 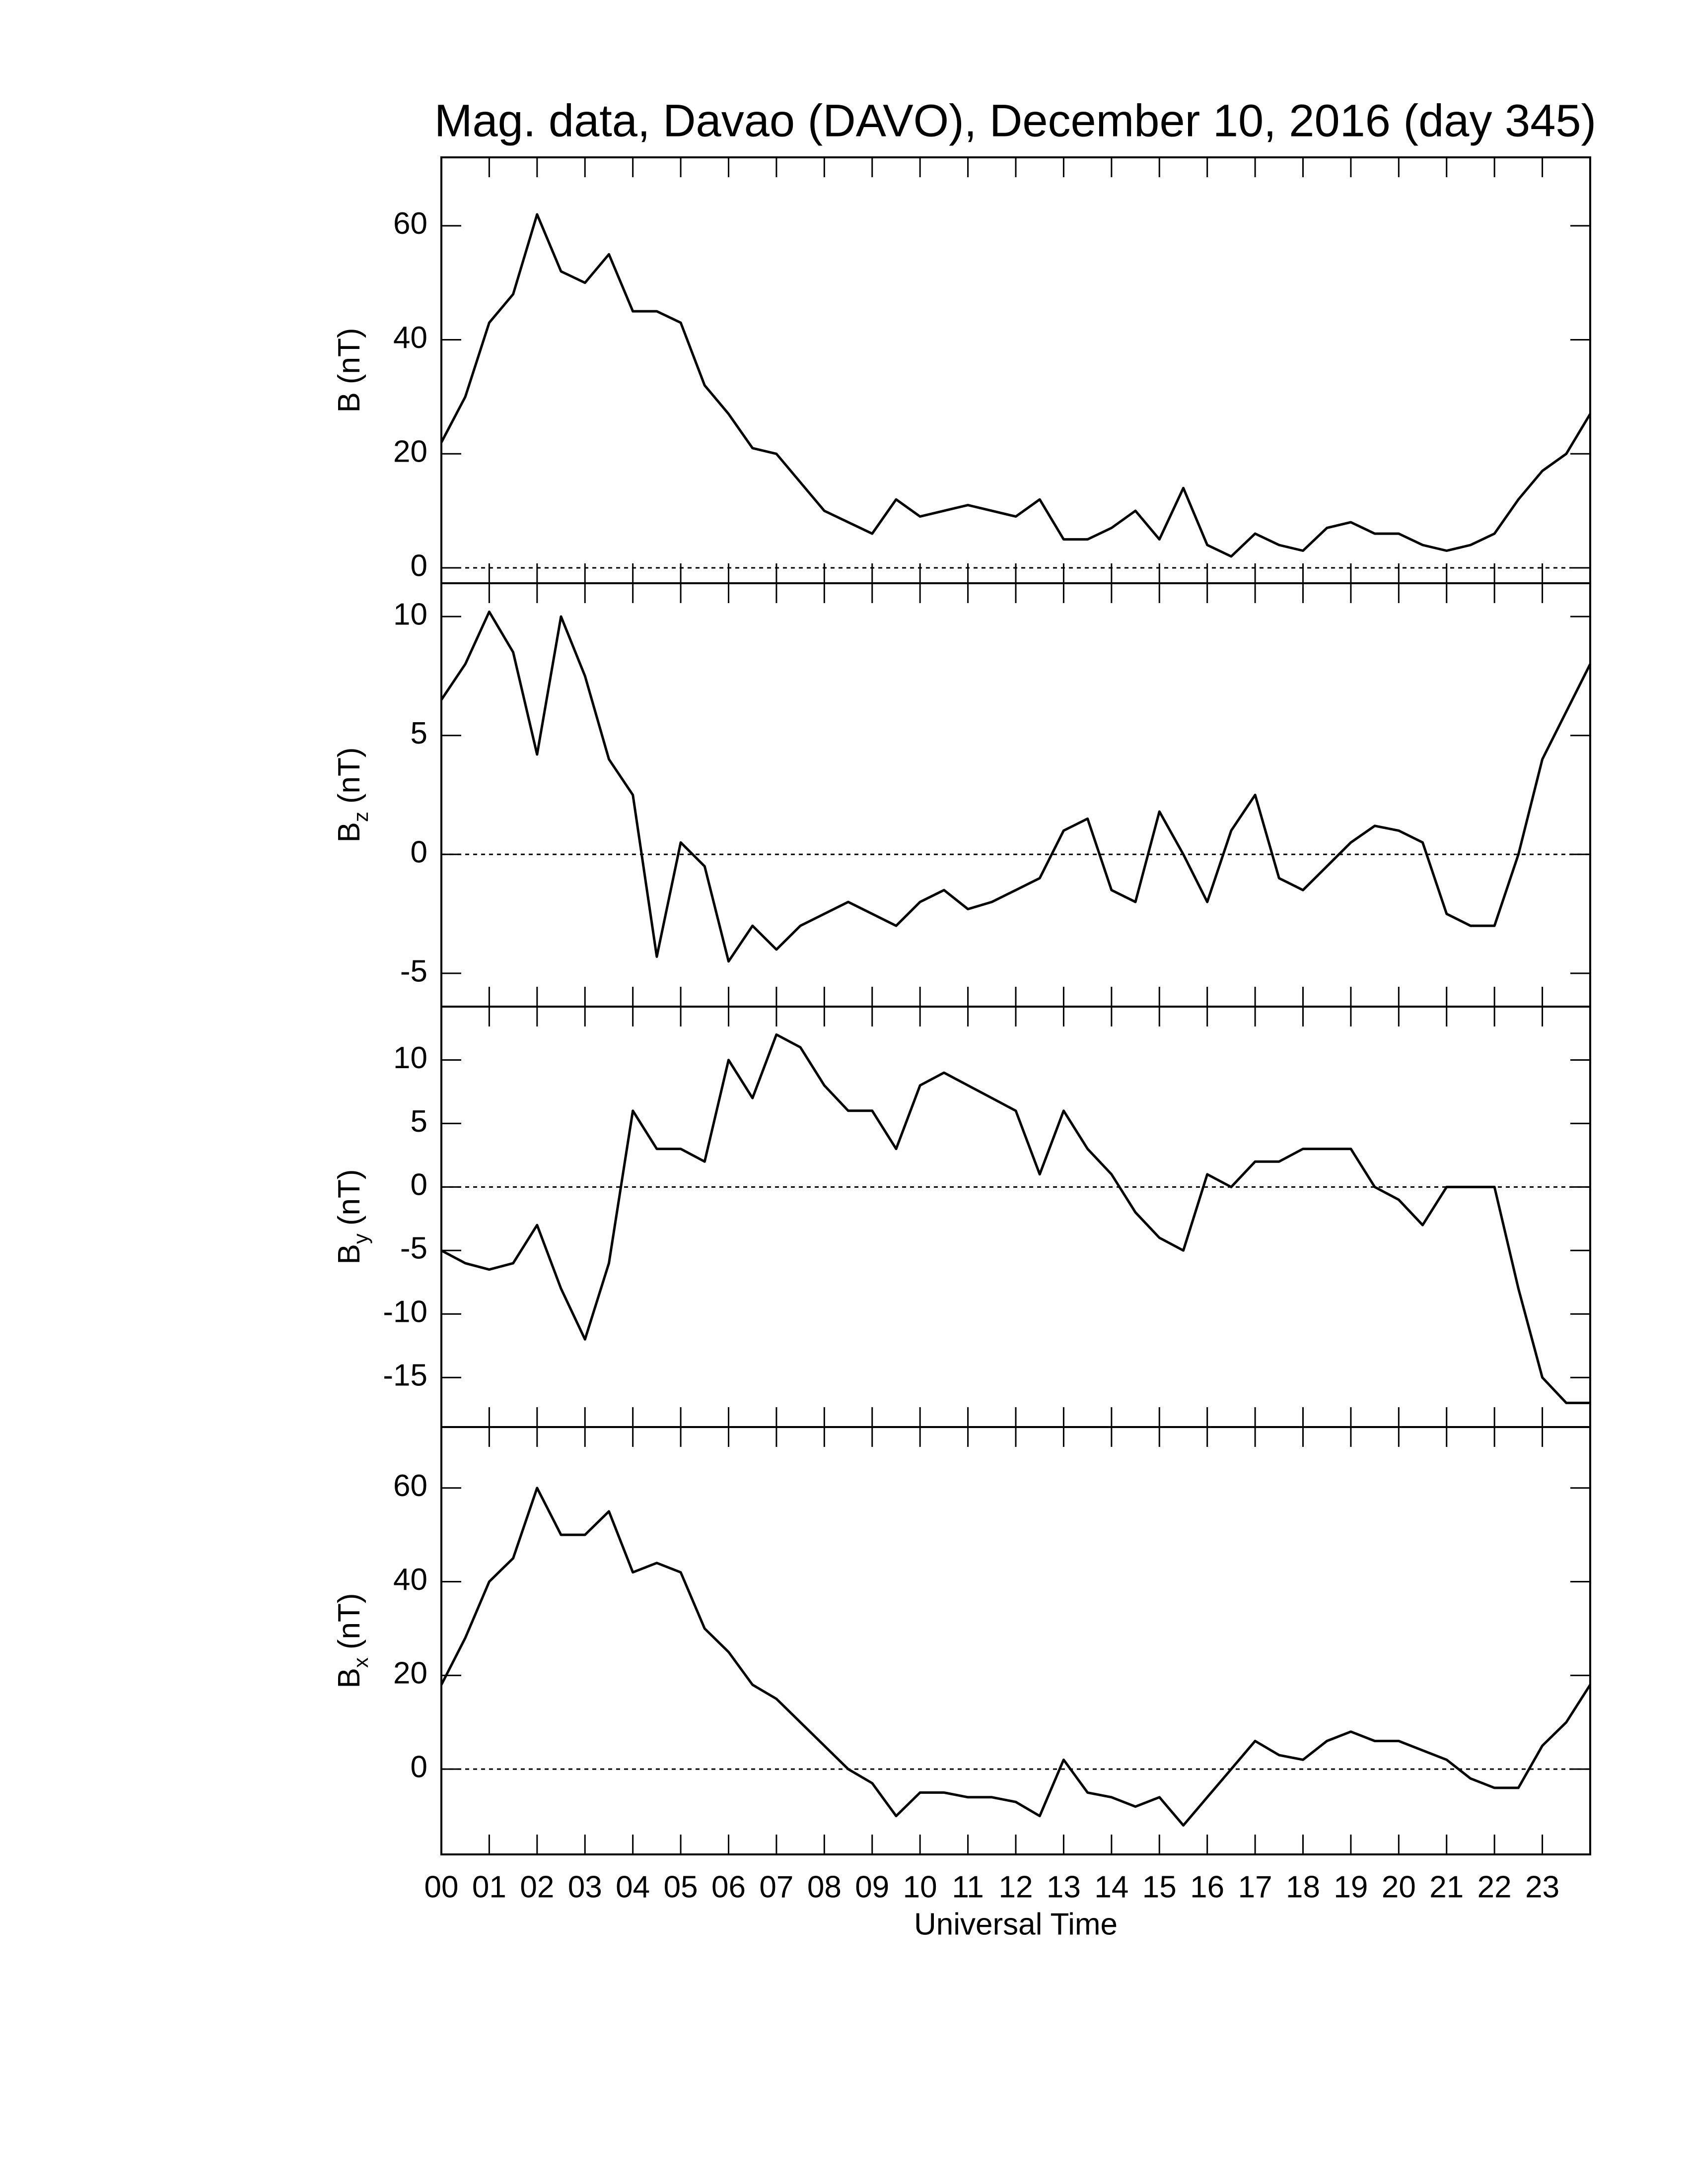 What do you see at coordinates (968, 1887) in the screenshot?
I see `x-tick-label: 11` at bounding box center [968, 1887].